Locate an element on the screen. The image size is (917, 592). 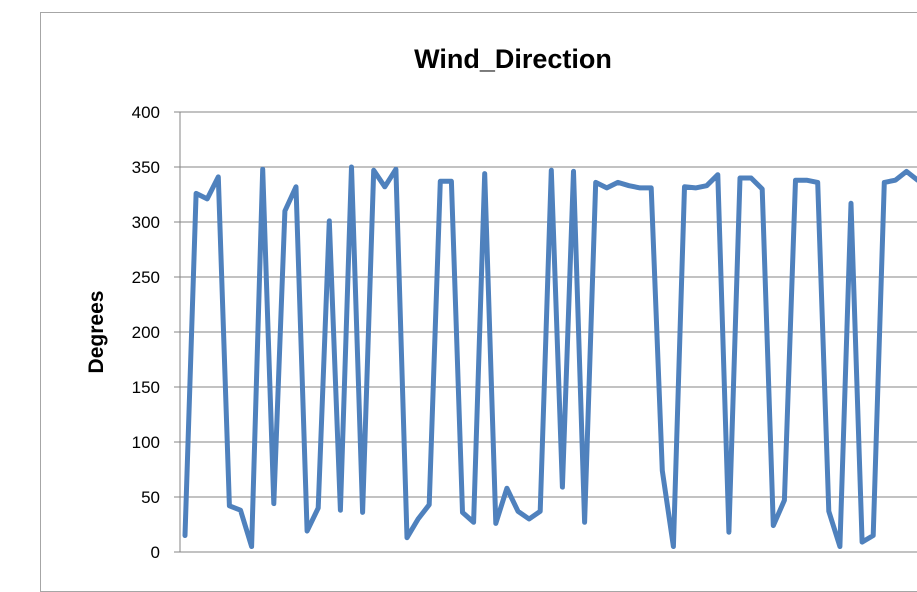
y-tick-label: 50 is located at coordinates (150, 497).